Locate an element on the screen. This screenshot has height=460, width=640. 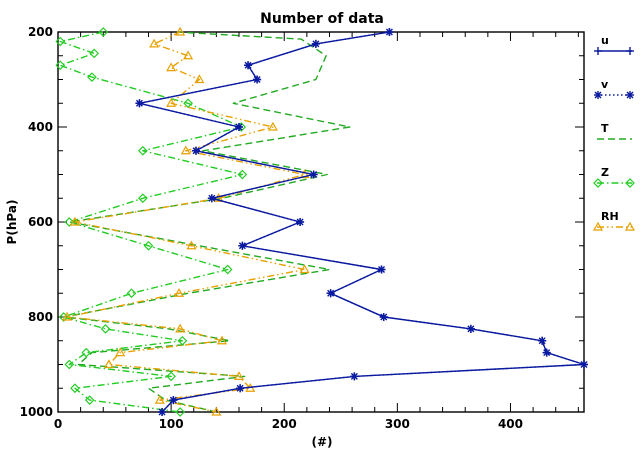
legend-item-t: T is located at coordinates (614, 131).